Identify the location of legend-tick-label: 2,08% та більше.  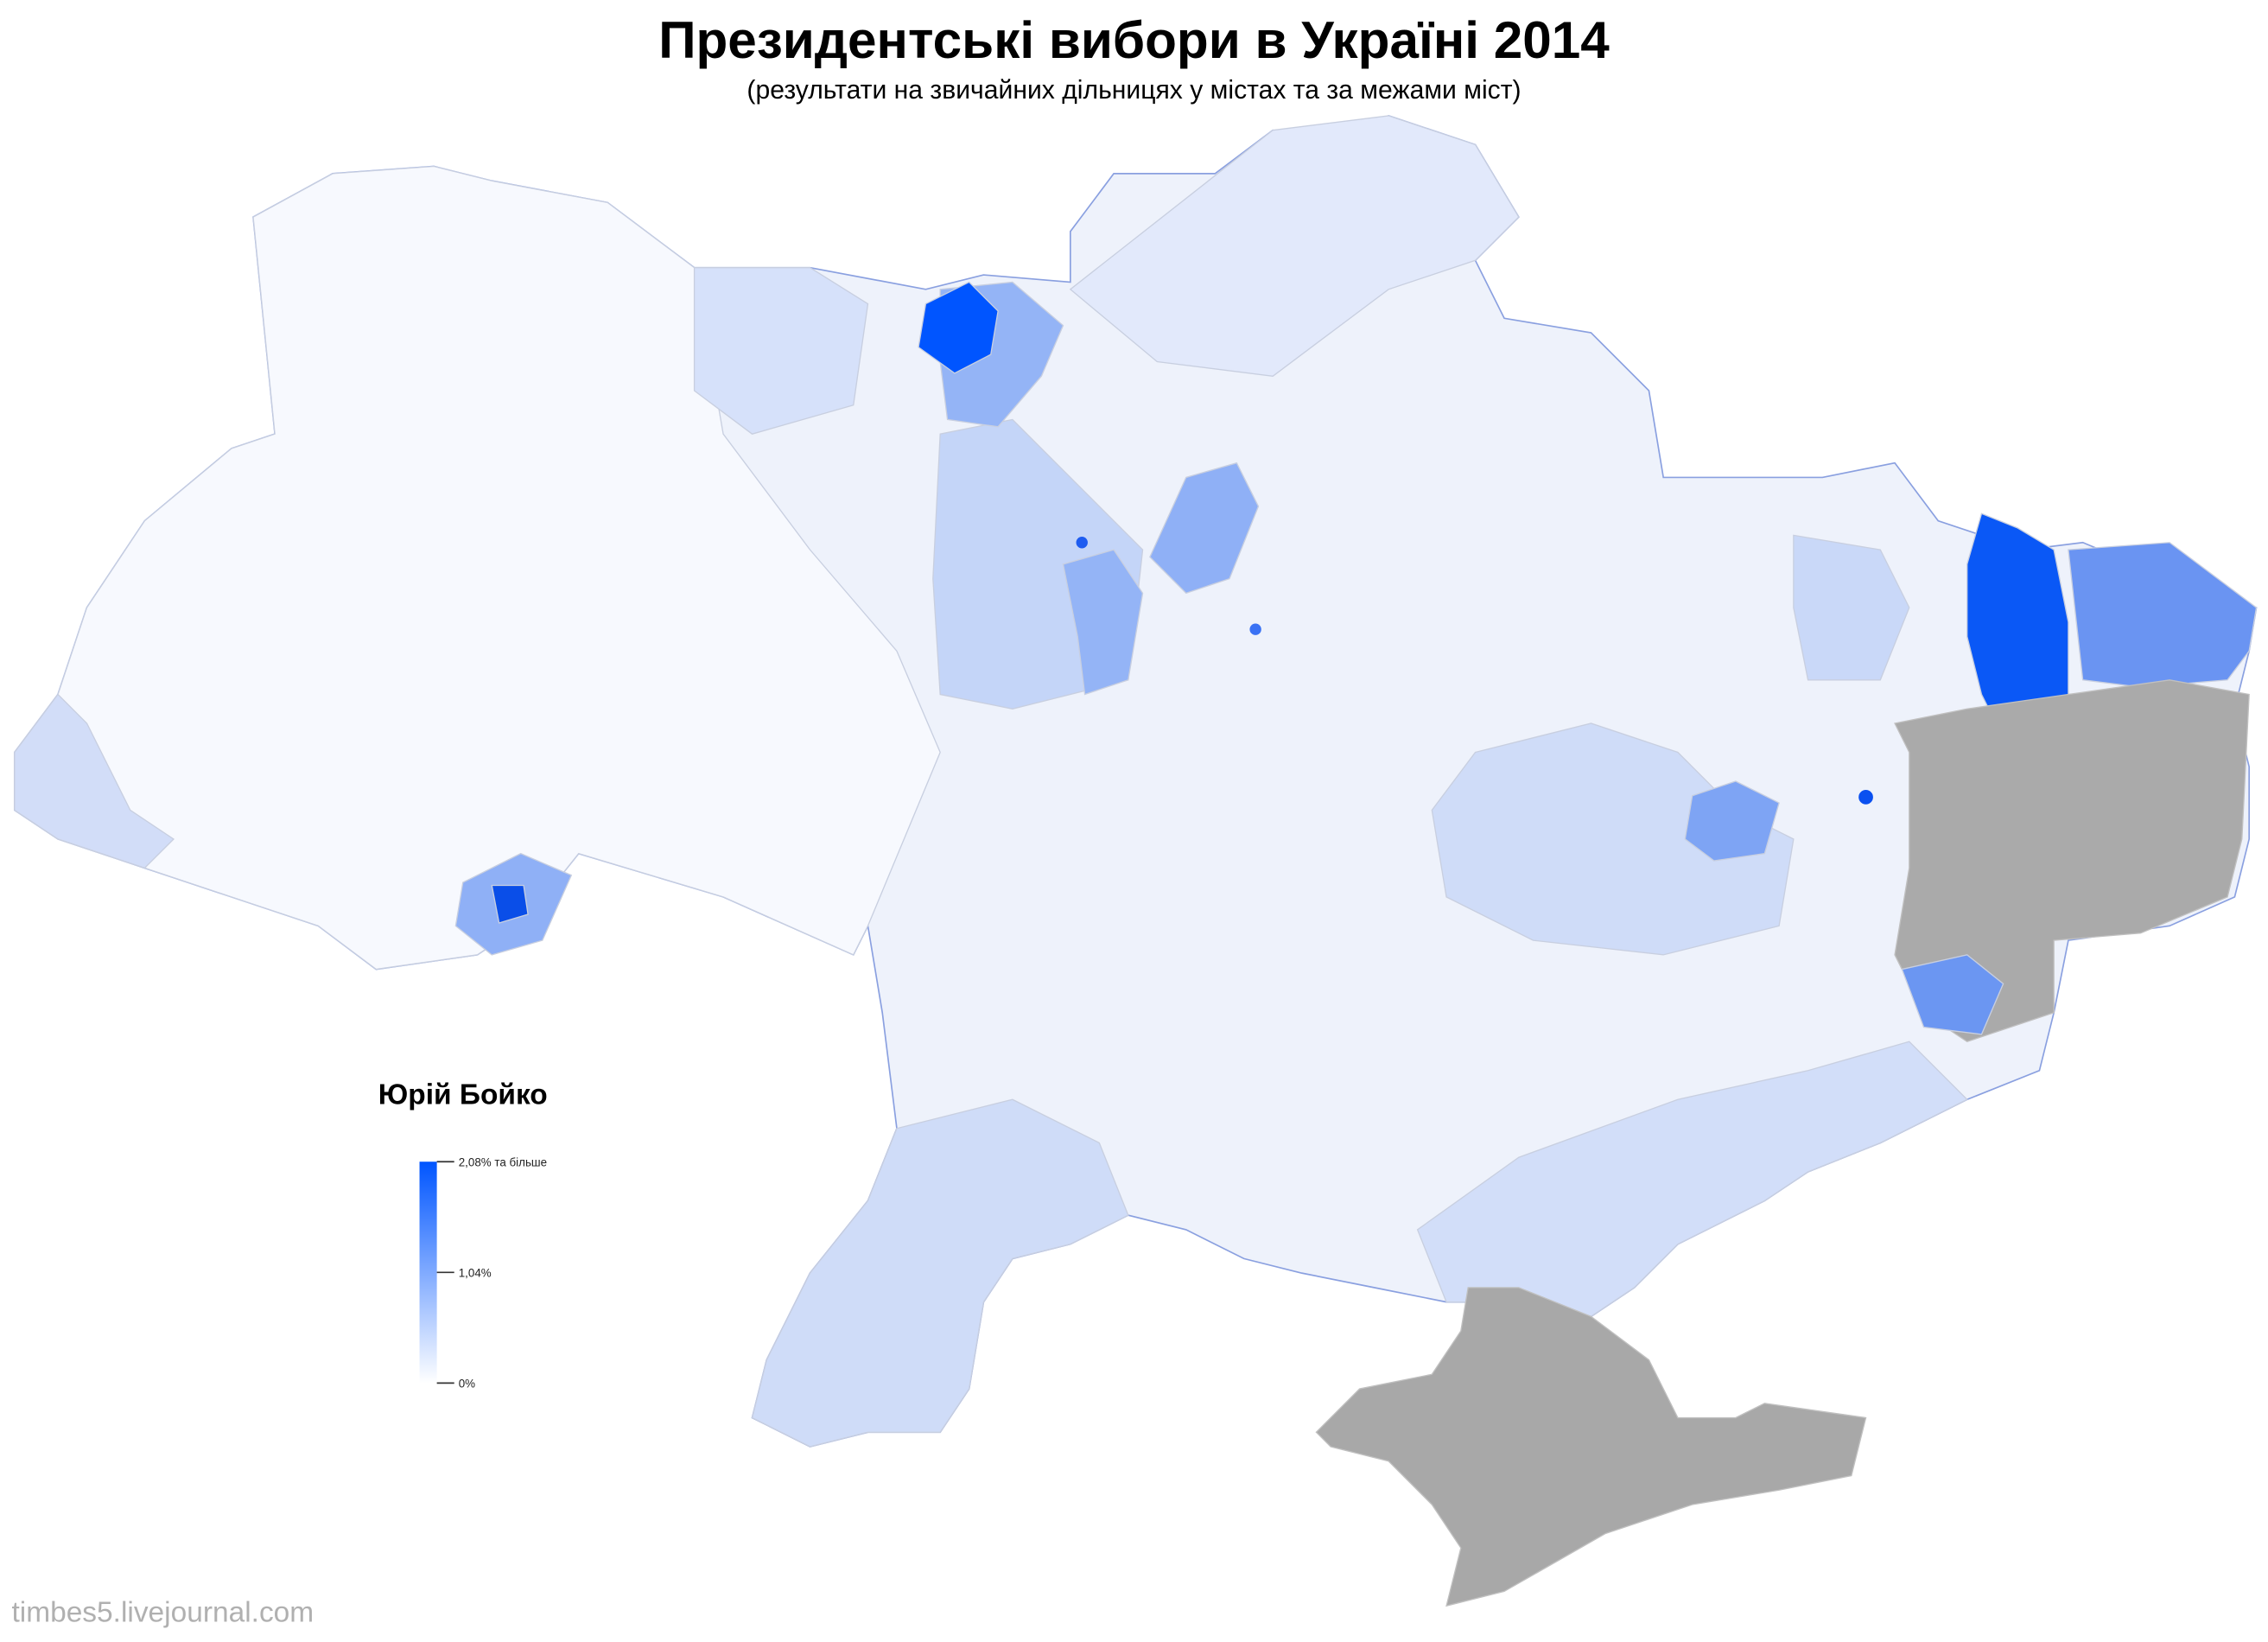
(503, 1161).